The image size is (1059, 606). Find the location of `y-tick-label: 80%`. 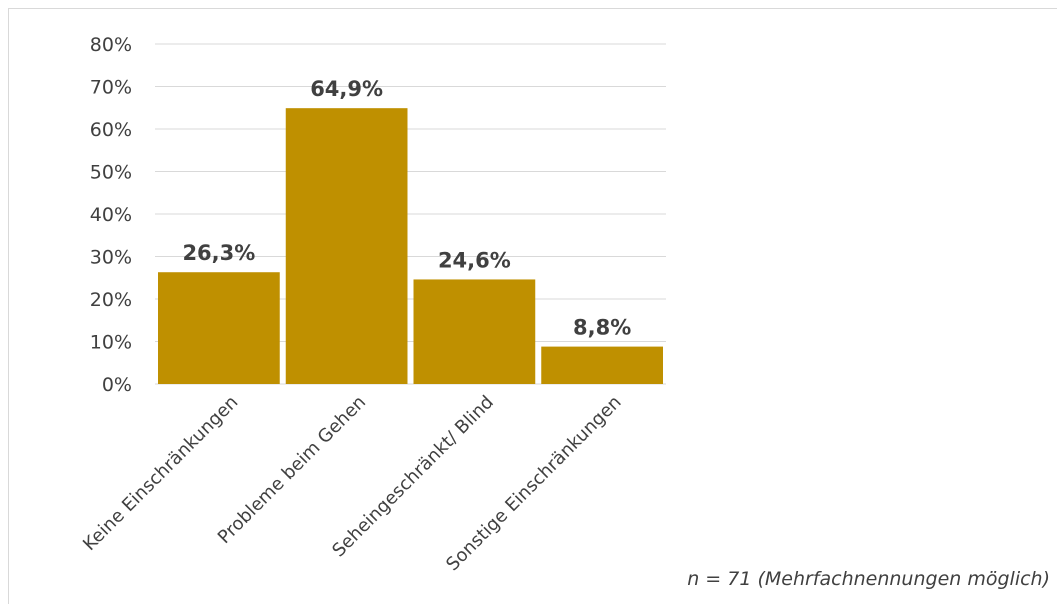

y-tick-label: 80% is located at coordinates (111, 45).